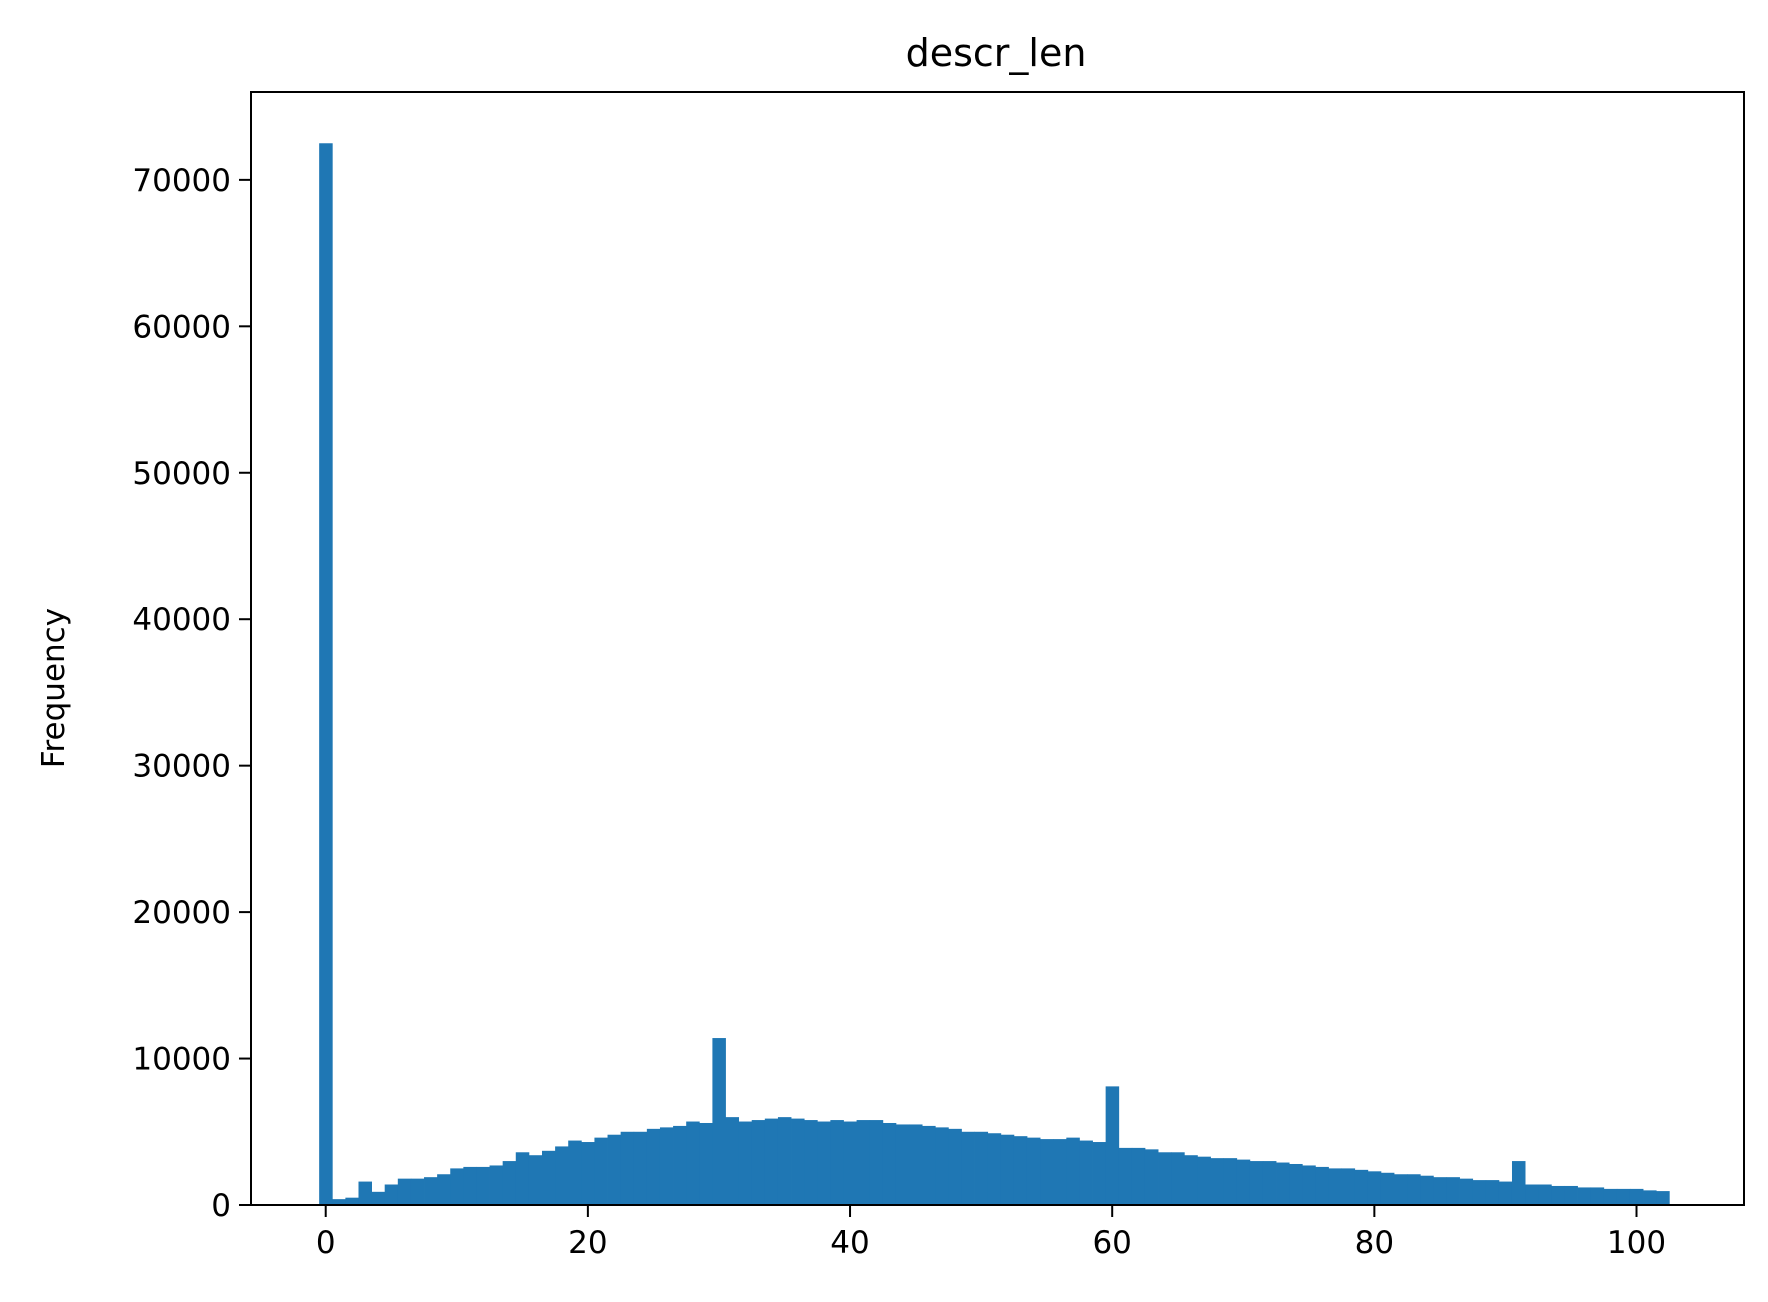  What do you see at coordinates (849, 1243) in the screenshot?
I see `x-tick-label: 40` at bounding box center [849, 1243].